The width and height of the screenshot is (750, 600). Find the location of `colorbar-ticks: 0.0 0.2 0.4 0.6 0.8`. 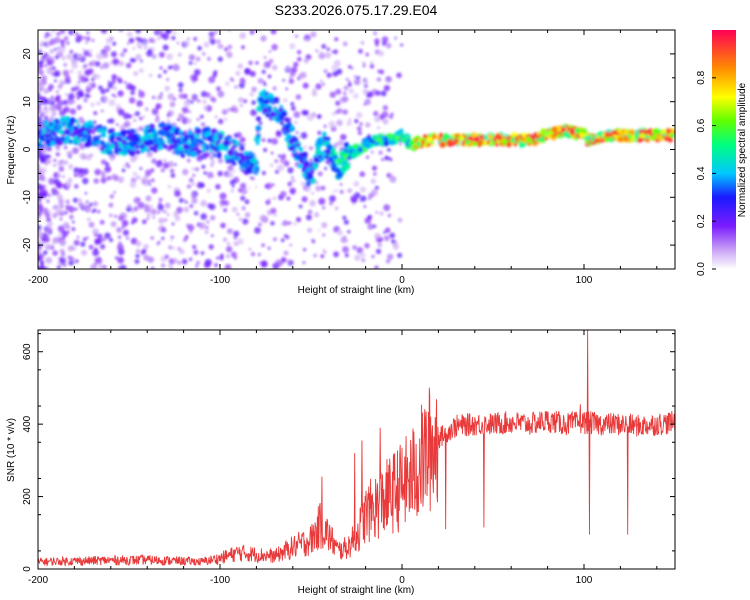

colorbar-ticks: 0.0 0.2 0.4 0.6 0.8 is located at coordinates (706, 173).